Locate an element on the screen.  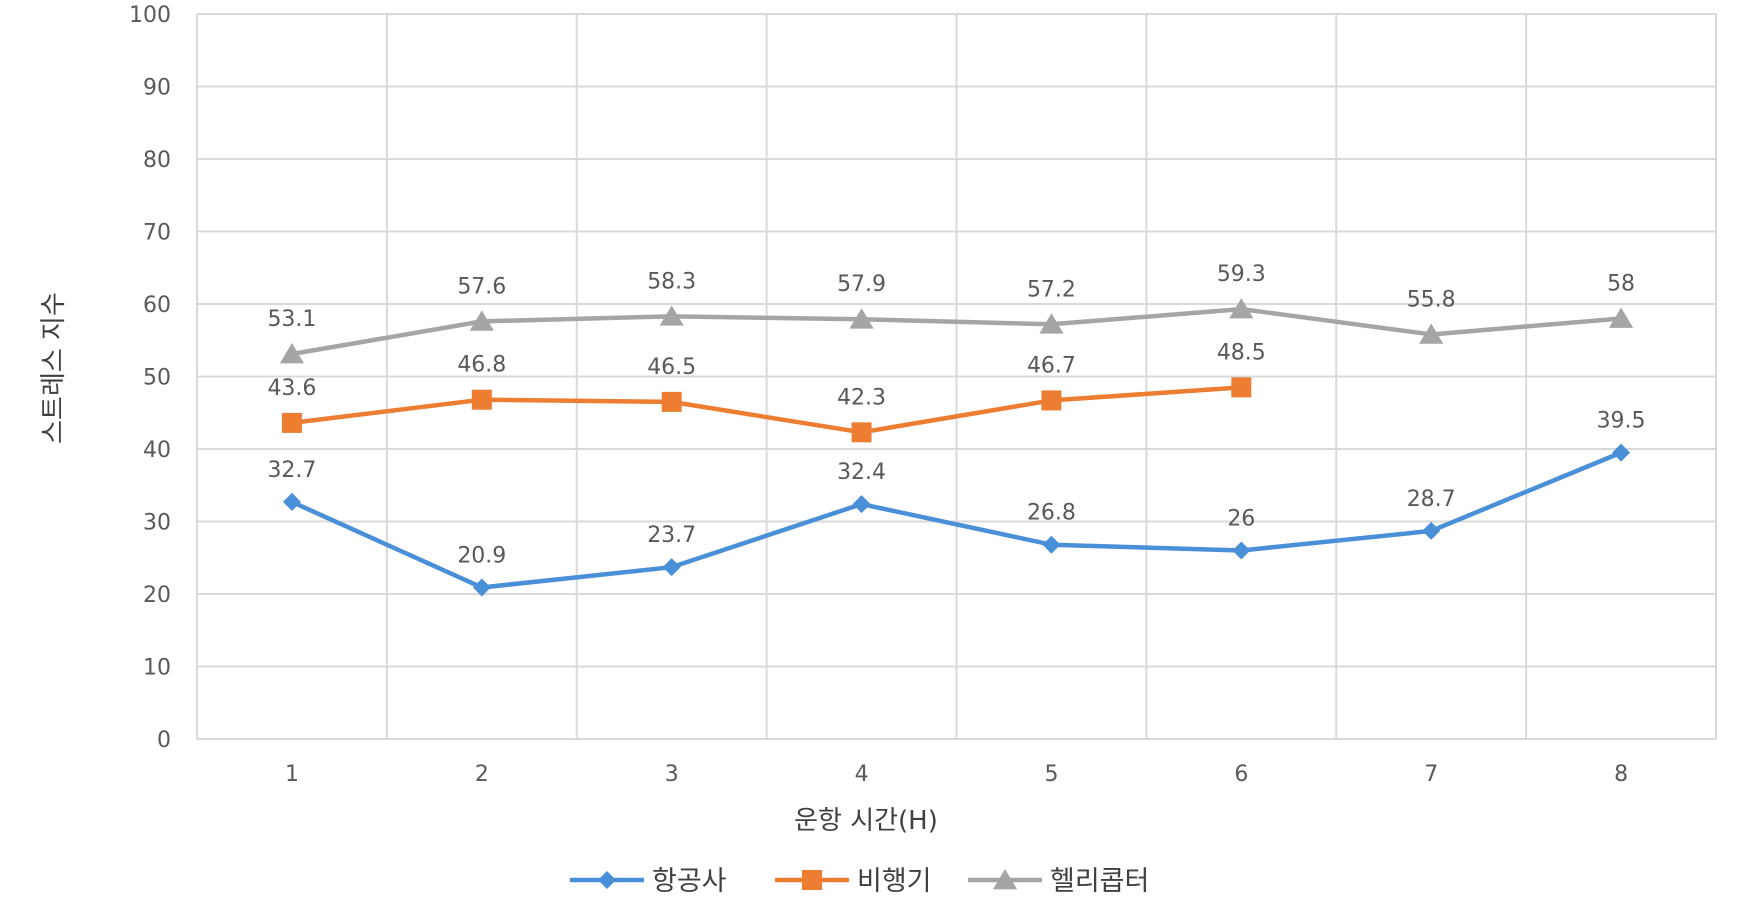
x-tick-label: 7 is located at coordinates (1431, 774).